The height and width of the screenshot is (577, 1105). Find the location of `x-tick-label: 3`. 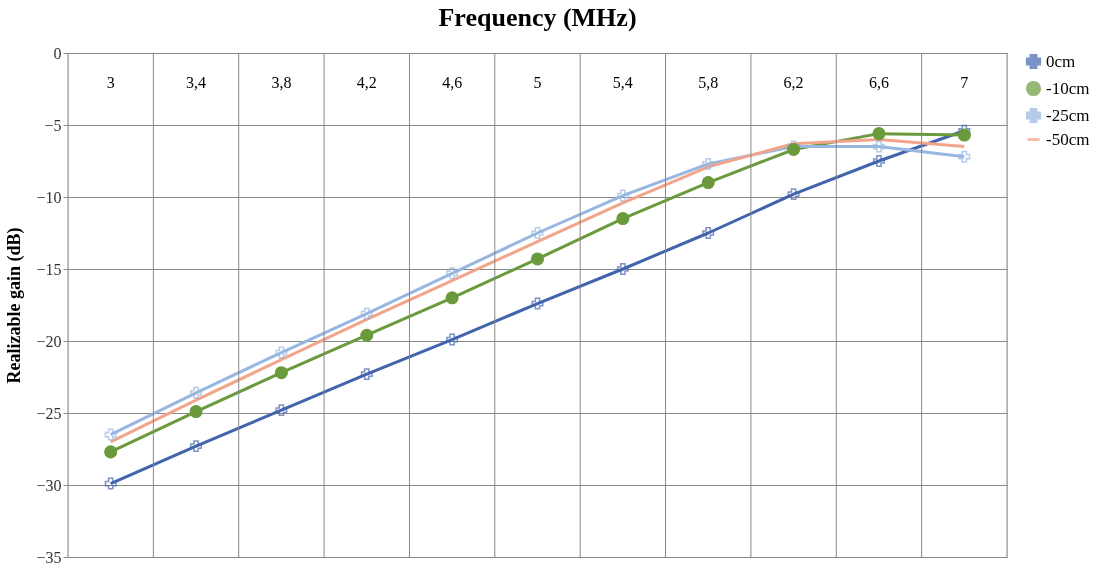

x-tick-label: 3 is located at coordinates (110, 82).